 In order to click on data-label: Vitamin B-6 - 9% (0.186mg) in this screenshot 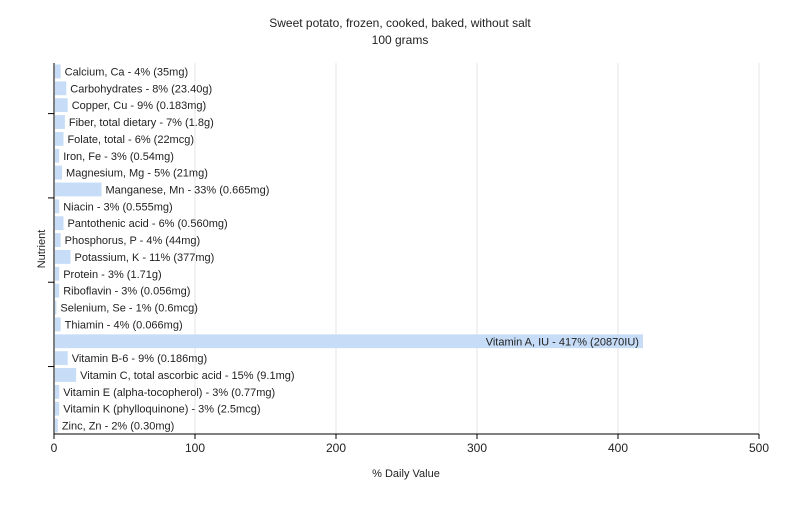, I will do `click(140, 359)`.